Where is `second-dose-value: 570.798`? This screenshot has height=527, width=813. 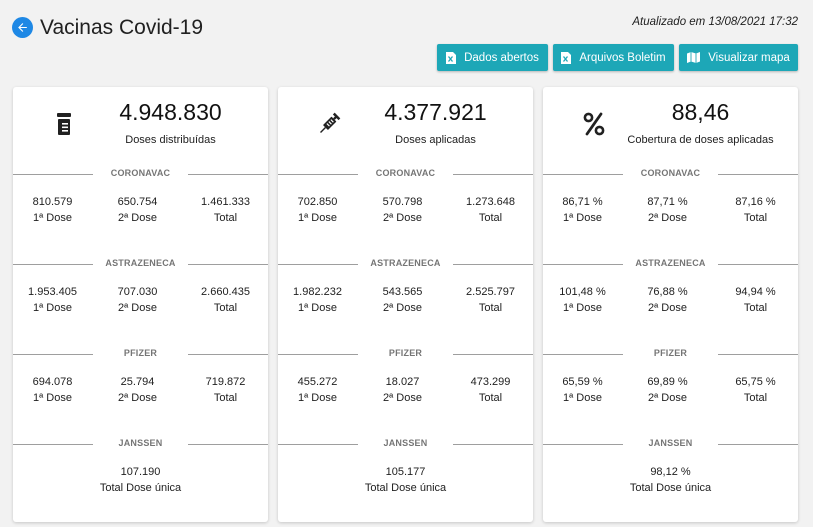
second-dose-value: 570.798 is located at coordinates (402, 202).